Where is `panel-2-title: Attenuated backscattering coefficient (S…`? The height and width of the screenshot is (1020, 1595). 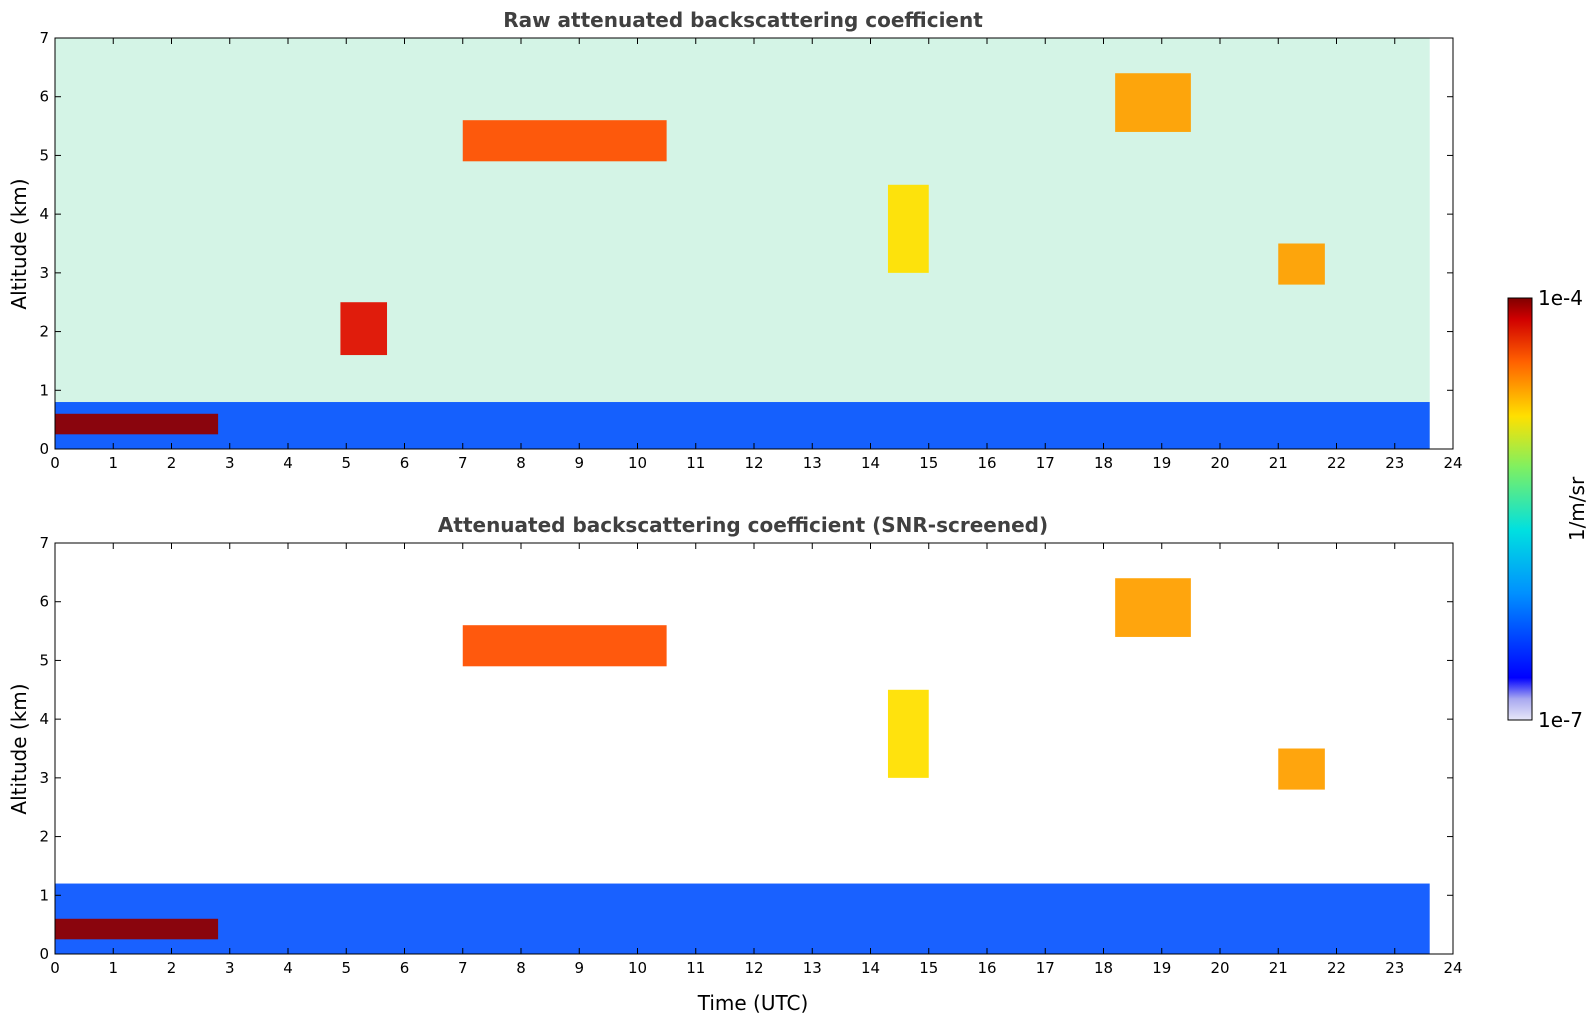
panel-2-title: Attenuated backscattering coefficient (S… is located at coordinates (743, 525).